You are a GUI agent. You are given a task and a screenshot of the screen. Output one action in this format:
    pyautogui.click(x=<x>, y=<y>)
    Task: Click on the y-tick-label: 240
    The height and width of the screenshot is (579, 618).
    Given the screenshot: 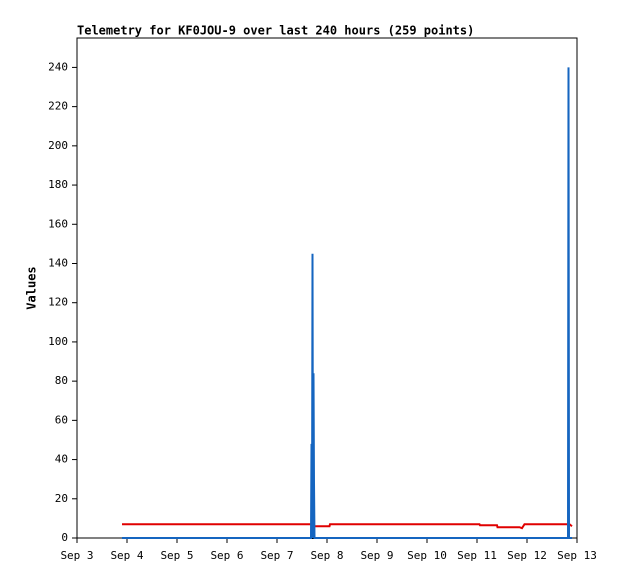 What is the action you would take?
    pyautogui.click(x=58, y=66)
    